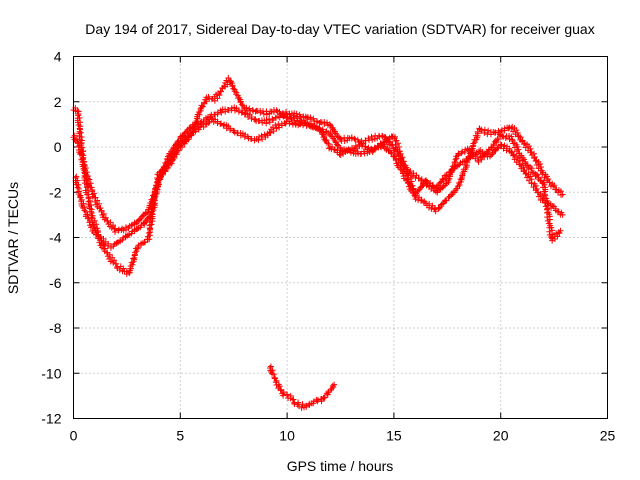 The width and height of the screenshot is (640, 480). I want to click on x-tick-label: 25, so click(608, 436).